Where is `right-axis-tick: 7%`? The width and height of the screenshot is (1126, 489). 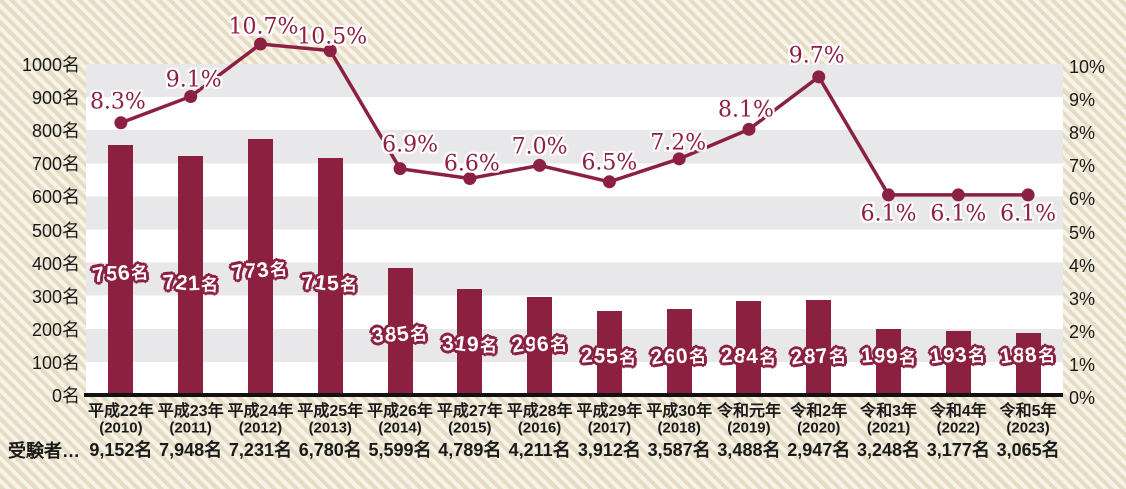 right-axis-tick: 7% is located at coordinates (1082, 166).